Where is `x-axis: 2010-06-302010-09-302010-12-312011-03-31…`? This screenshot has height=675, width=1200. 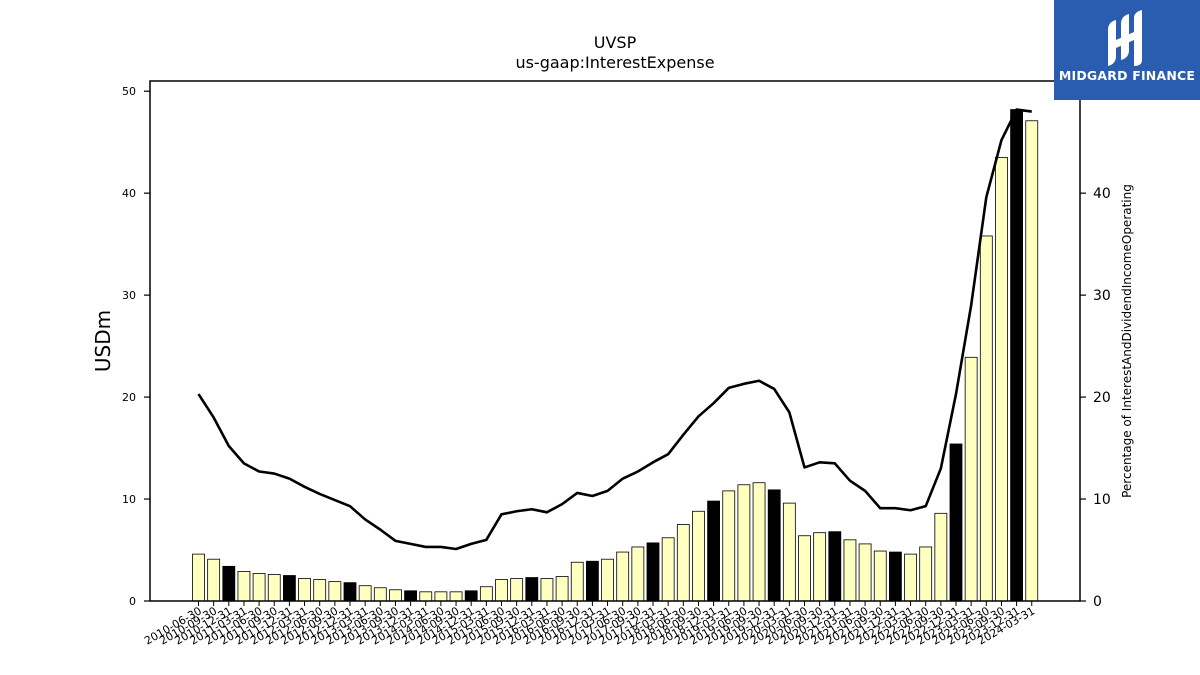
x-axis: 2010-06-302010-09-302010-12-312011-03-31… is located at coordinates (589, 624).